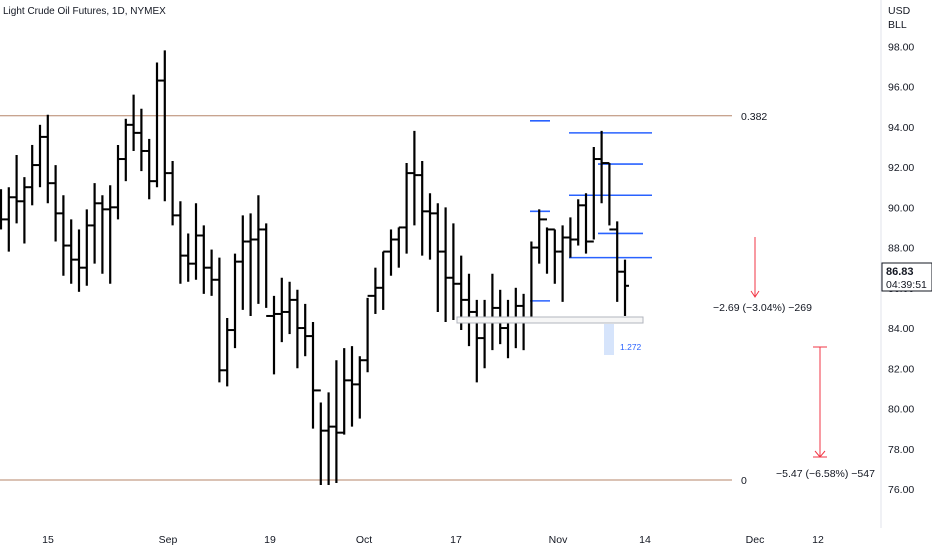  Describe the element at coordinates (456, 540) in the screenshot. I see `x-tick-label: 17` at that location.